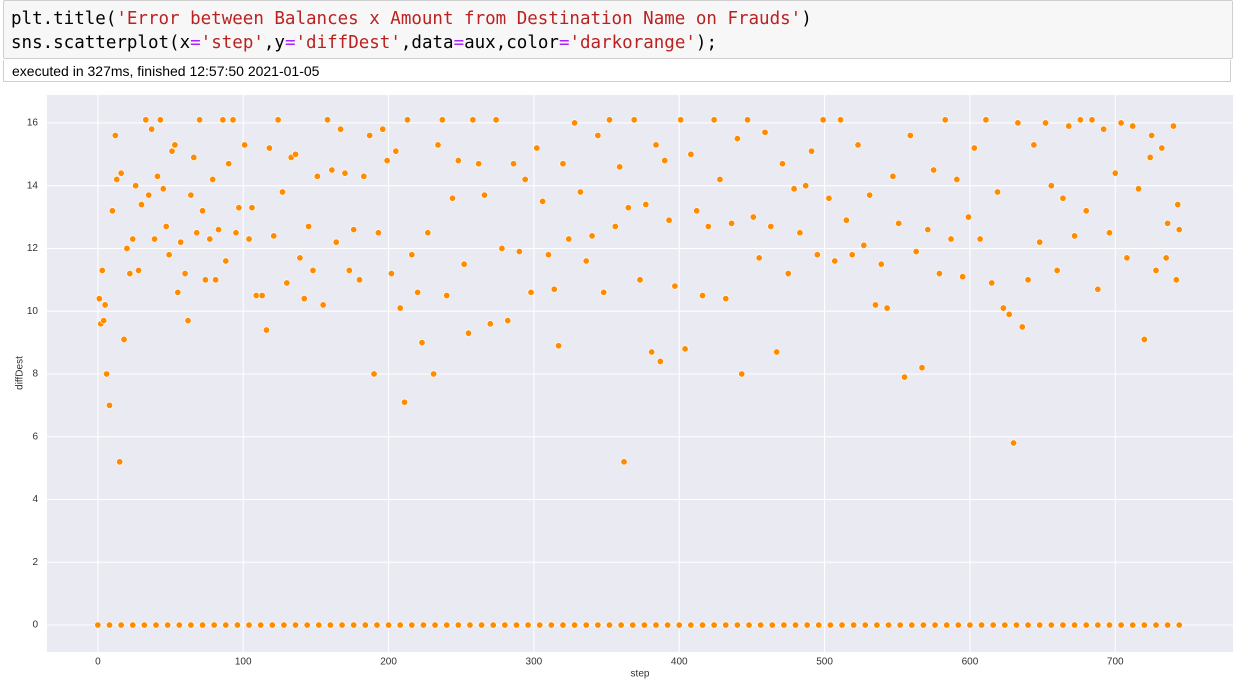 This screenshot has height=683, width=1237. What do you see at coordinates (33, 185) in the screenshot?
I see `y-tick-label: 14` at bounding box center [33, 185].